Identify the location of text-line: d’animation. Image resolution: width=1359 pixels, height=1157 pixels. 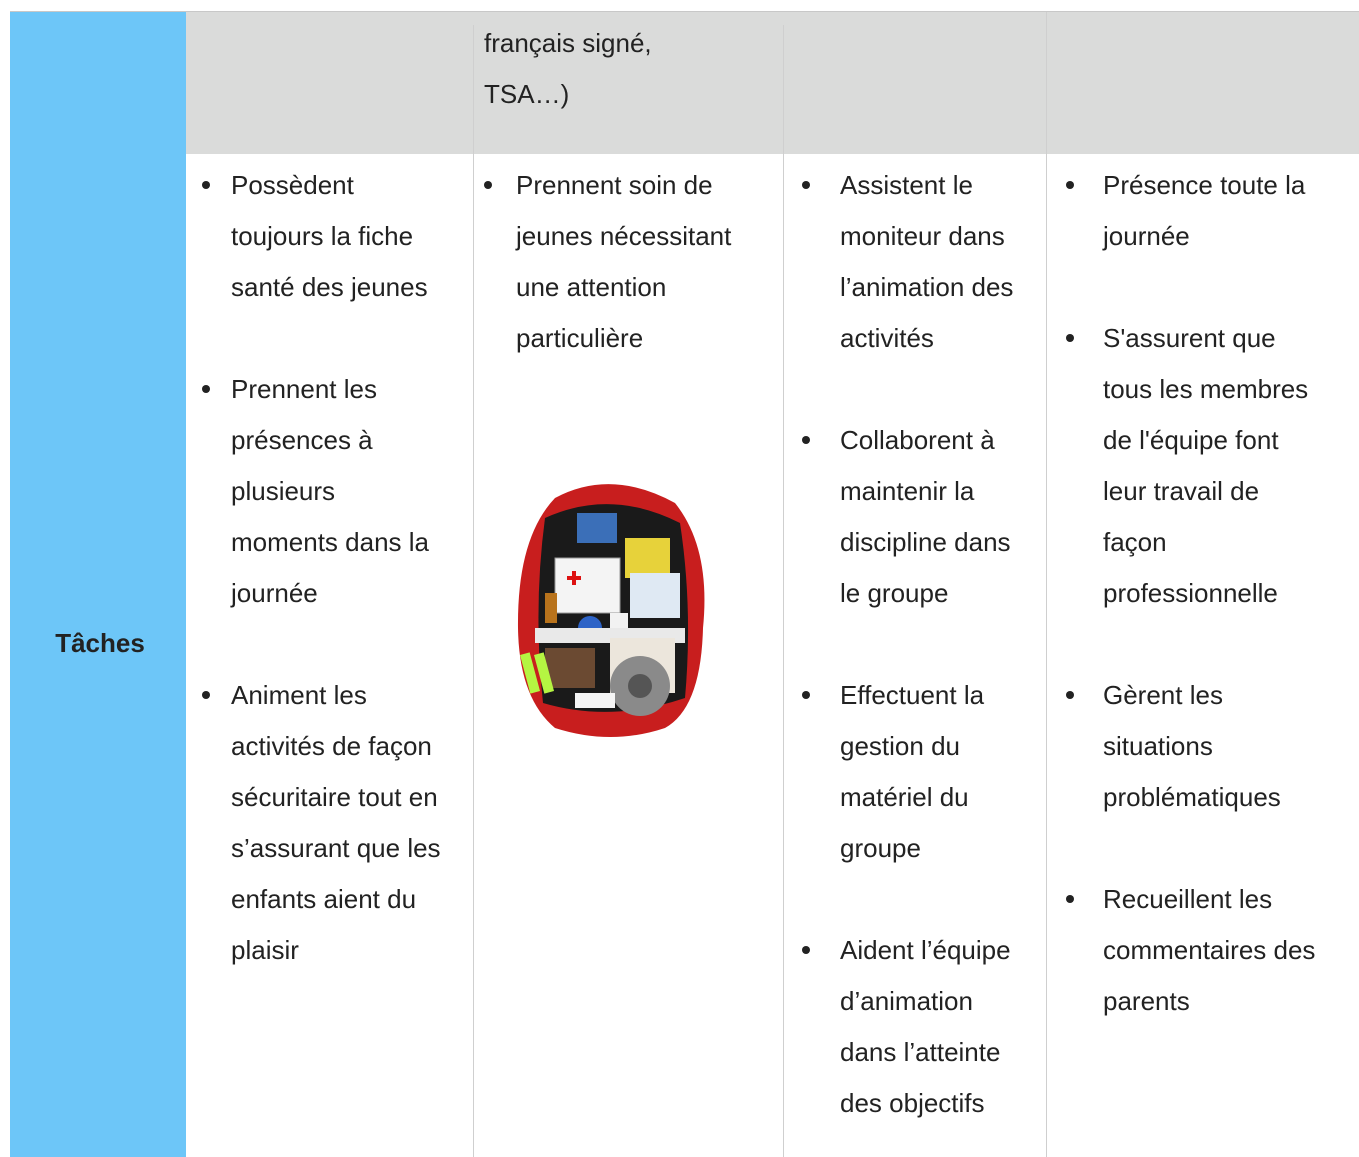
(906, 1001).